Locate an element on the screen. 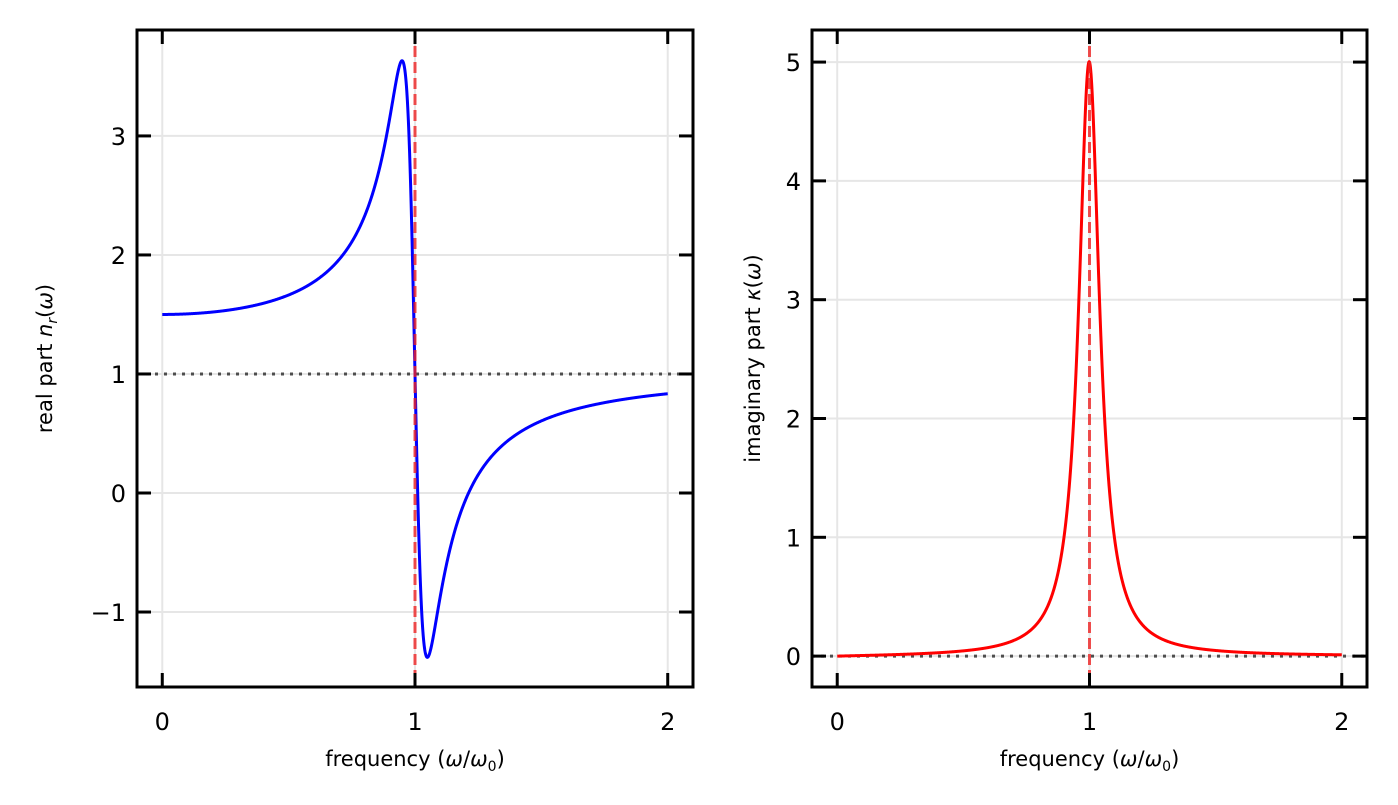  label-part: r is located at coordinates (53, 320).